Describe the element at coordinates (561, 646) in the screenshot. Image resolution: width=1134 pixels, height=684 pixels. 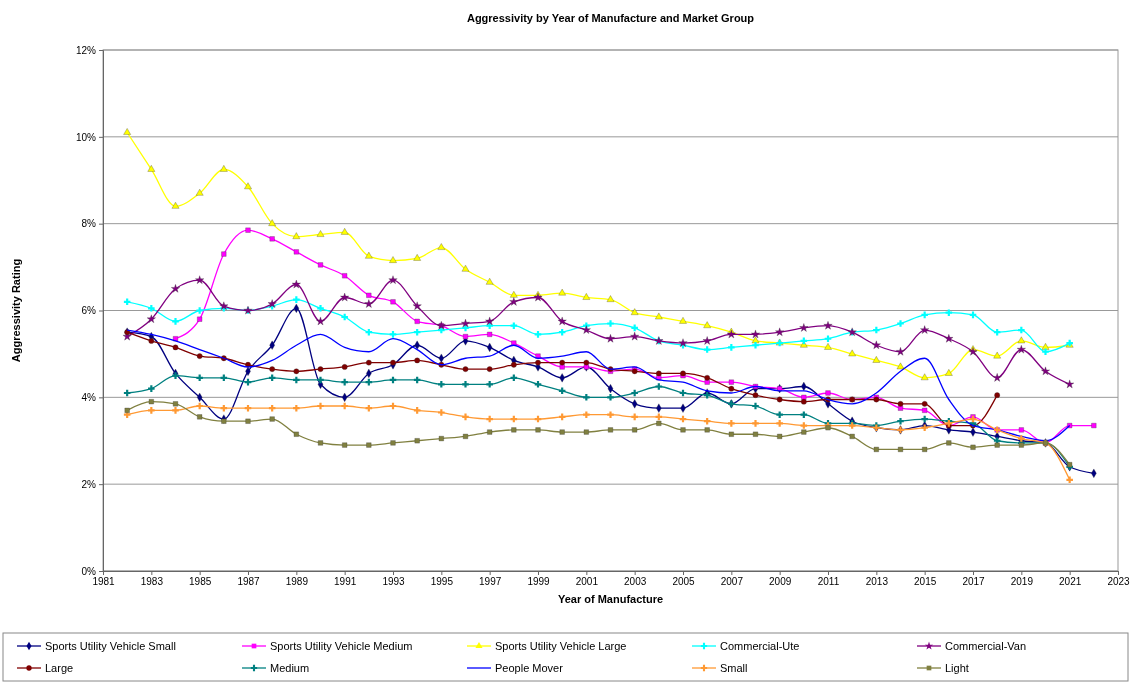
I see `legend-label: Sports Utility Vehicle Large` at that location.